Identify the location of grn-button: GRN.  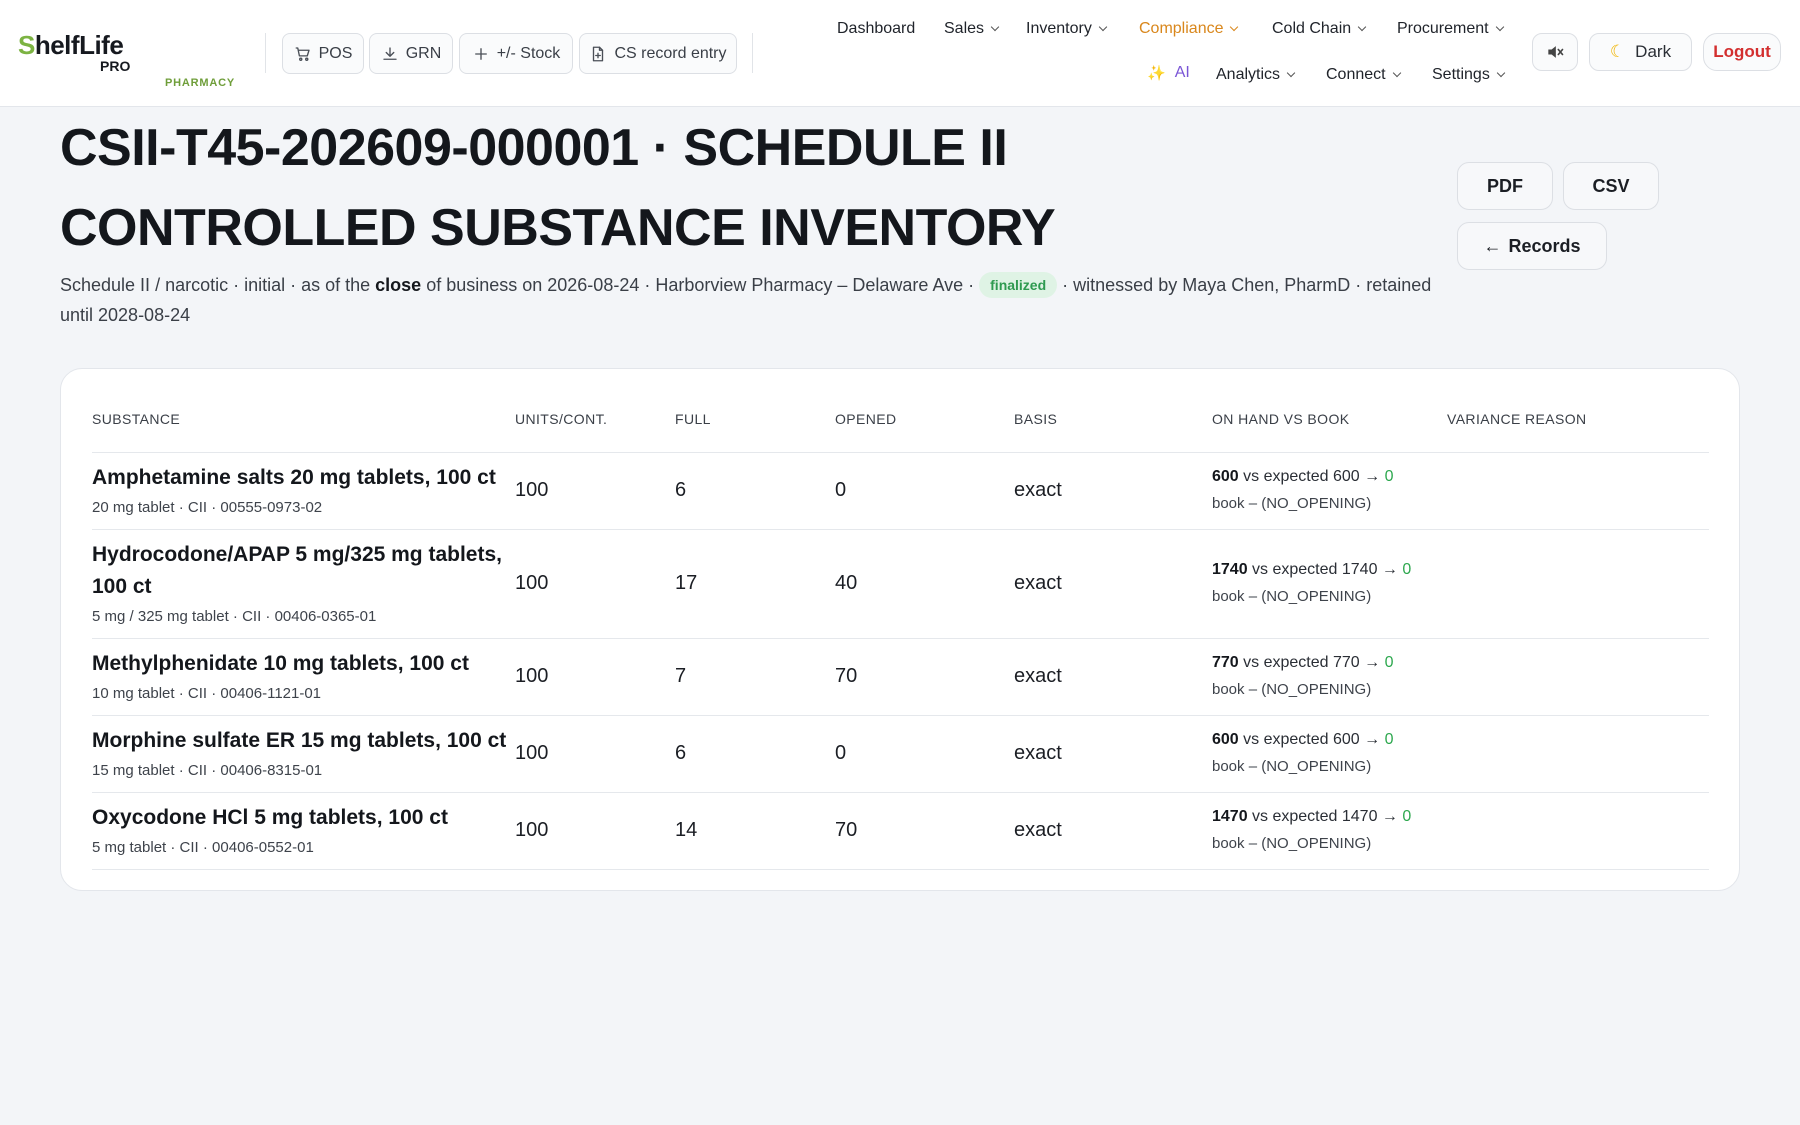
(411, 53).